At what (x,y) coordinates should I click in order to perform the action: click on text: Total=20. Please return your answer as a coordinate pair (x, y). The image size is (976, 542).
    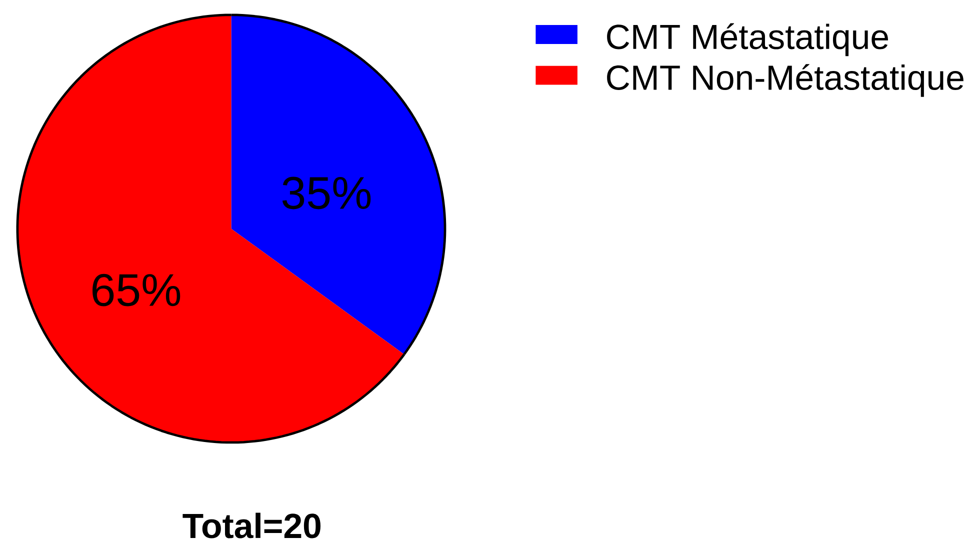
    Looking at the image, I should click on (251, 525).